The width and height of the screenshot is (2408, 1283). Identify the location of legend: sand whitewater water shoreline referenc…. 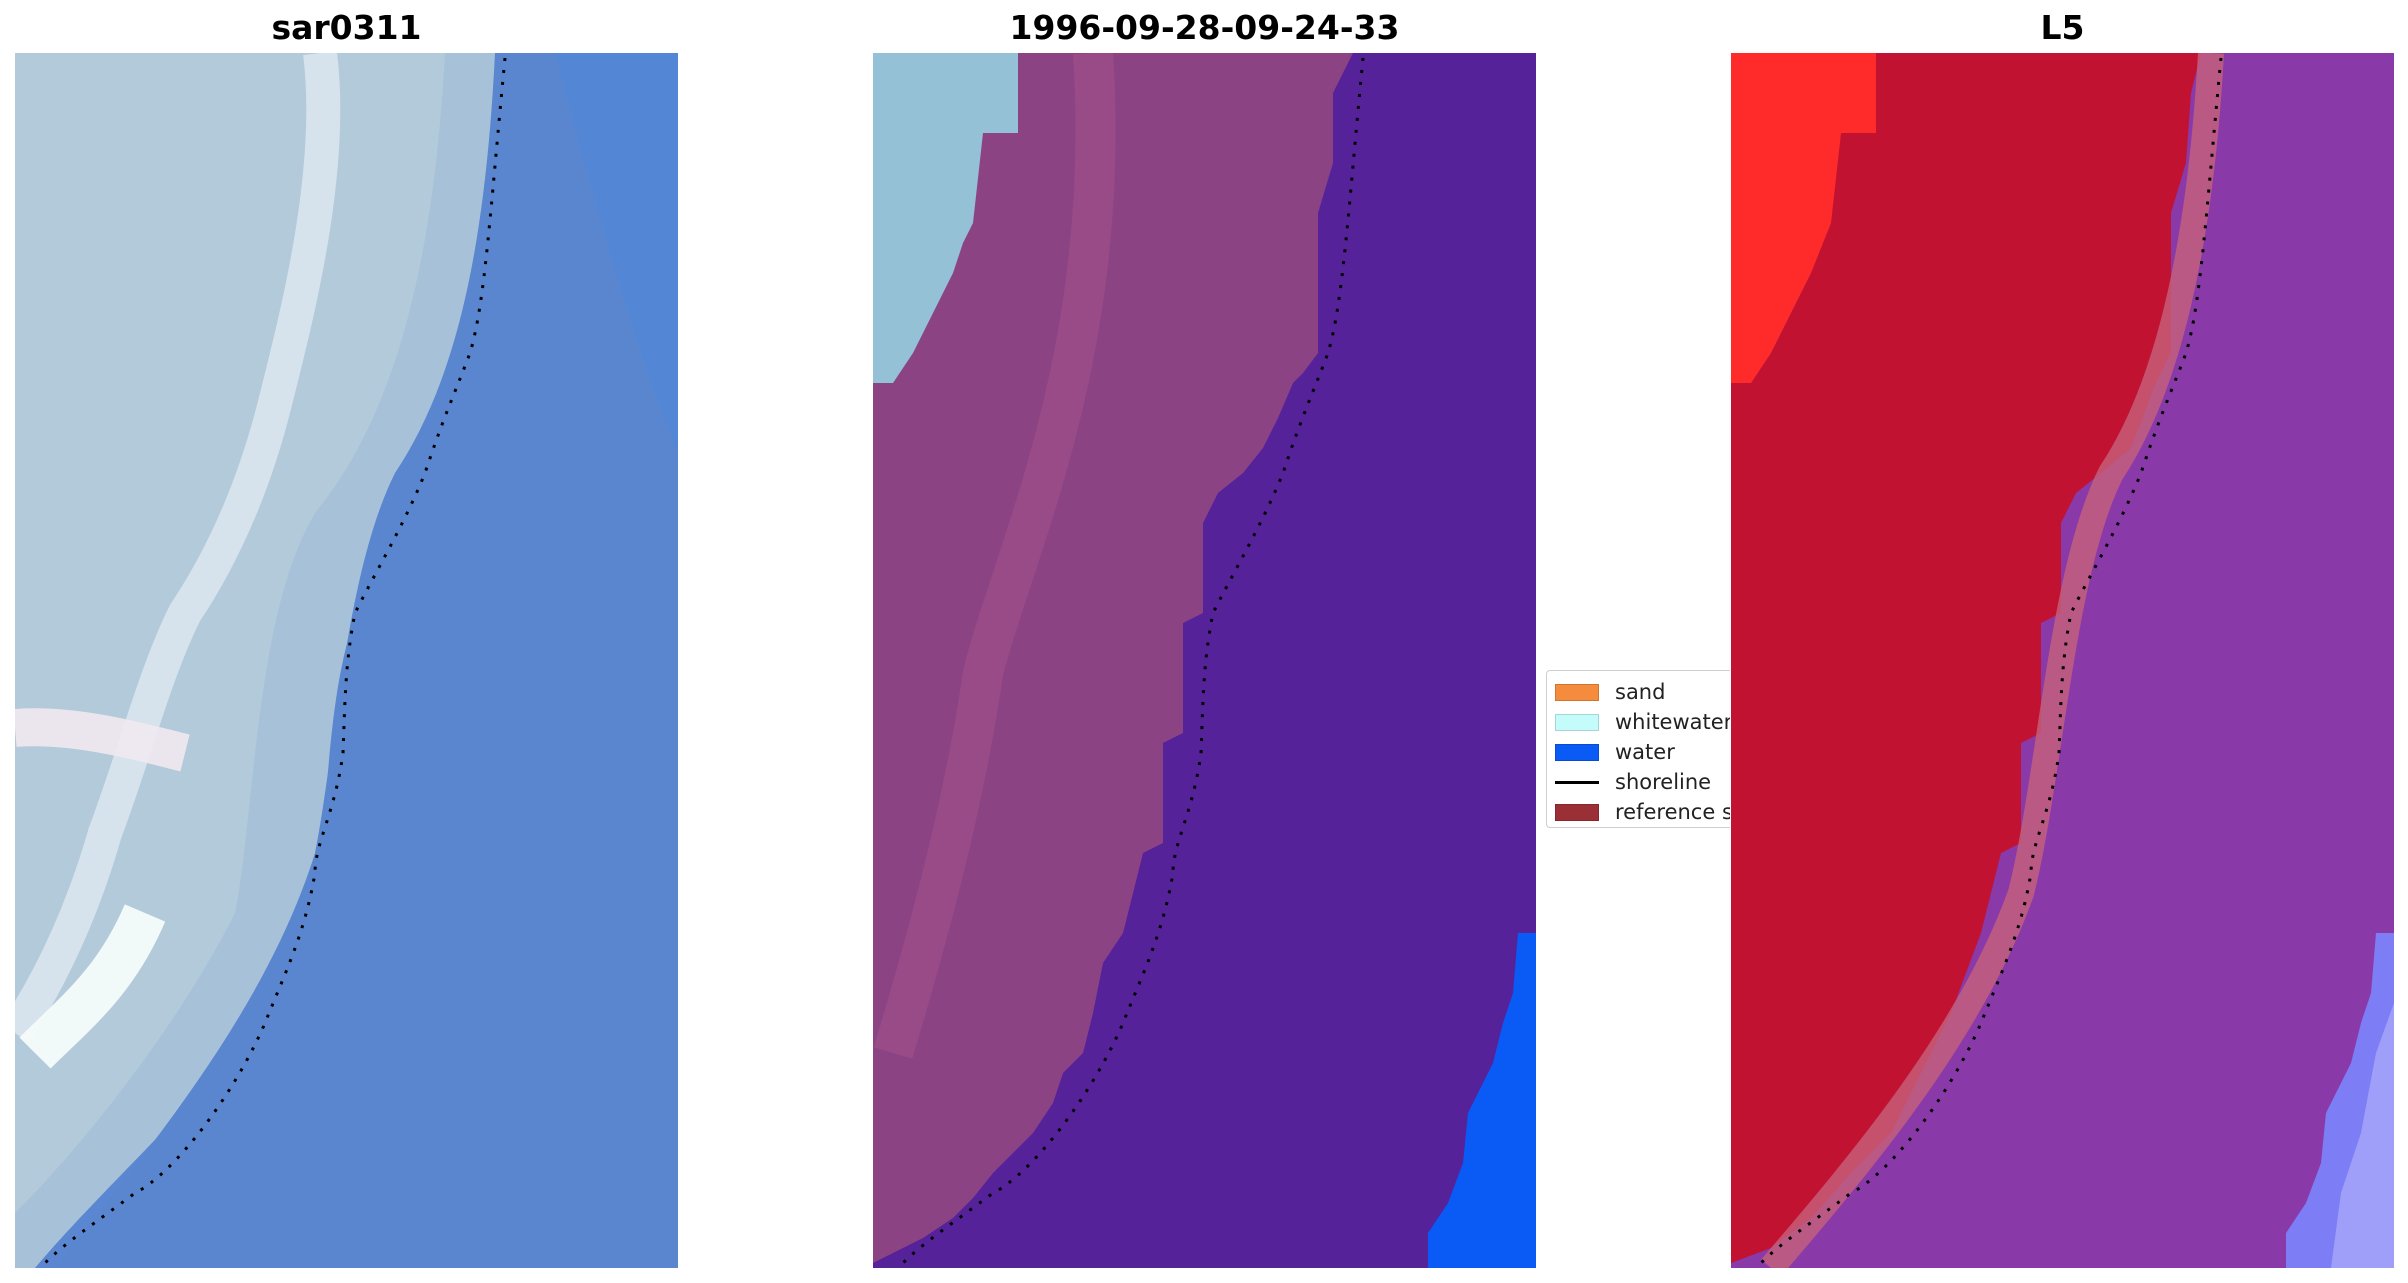
(1638, 749).